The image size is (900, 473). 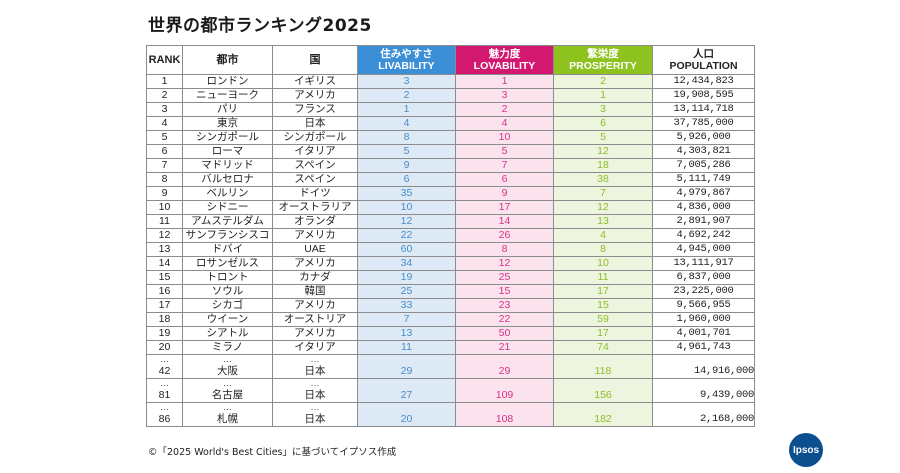 What do you see at coordinates (703, 193) in the screenshot?
I see `cell-population: 4,979,867` at bounding box center [703, 193].